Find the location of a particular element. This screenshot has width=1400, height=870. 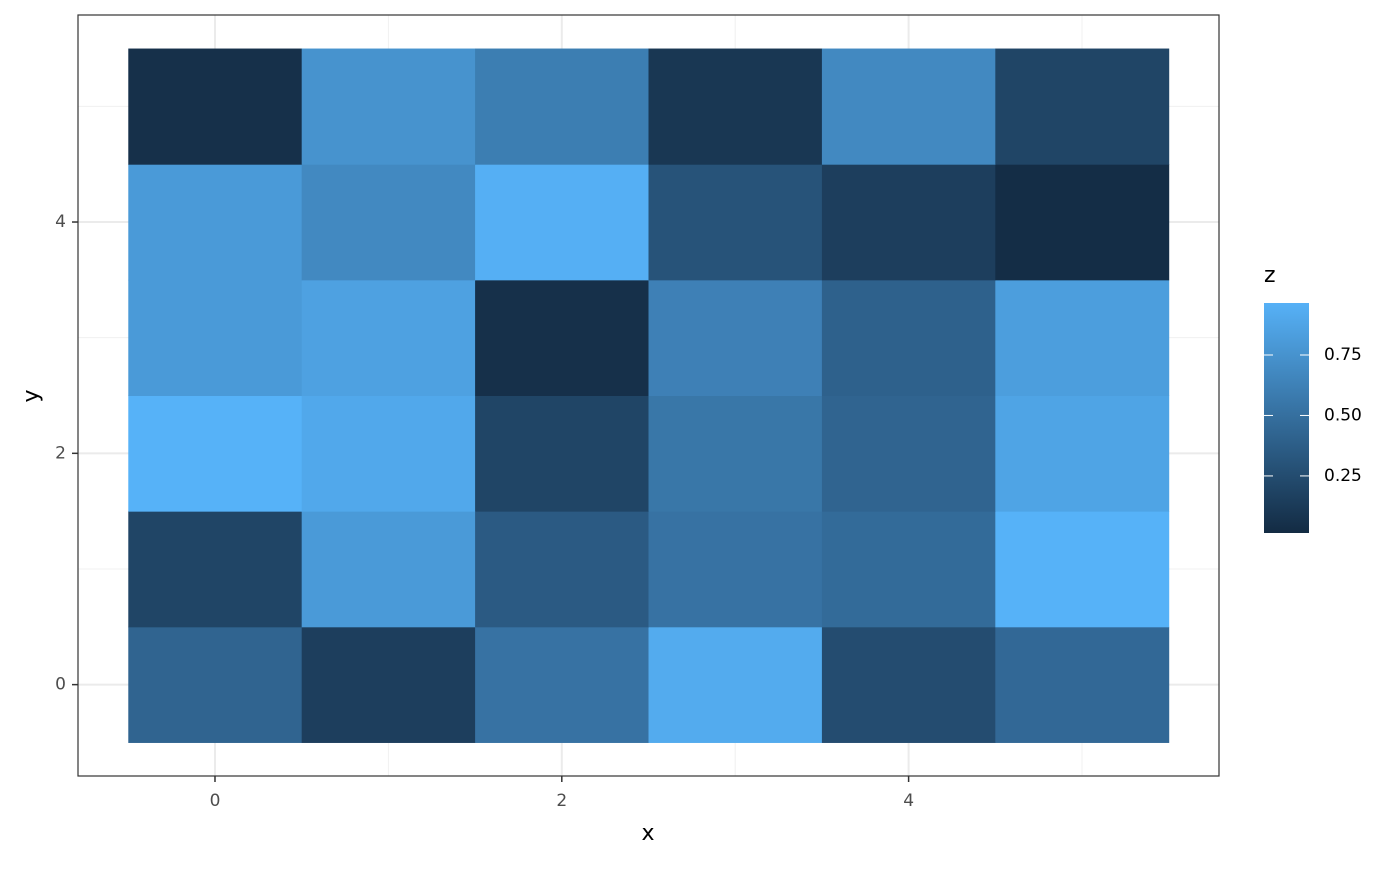

y-axis-title: y is located at coordinates (31, 395).